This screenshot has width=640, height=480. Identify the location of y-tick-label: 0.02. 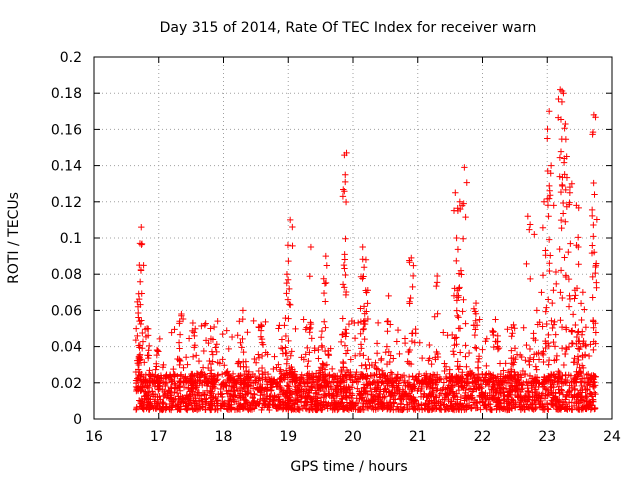
(66, 384).